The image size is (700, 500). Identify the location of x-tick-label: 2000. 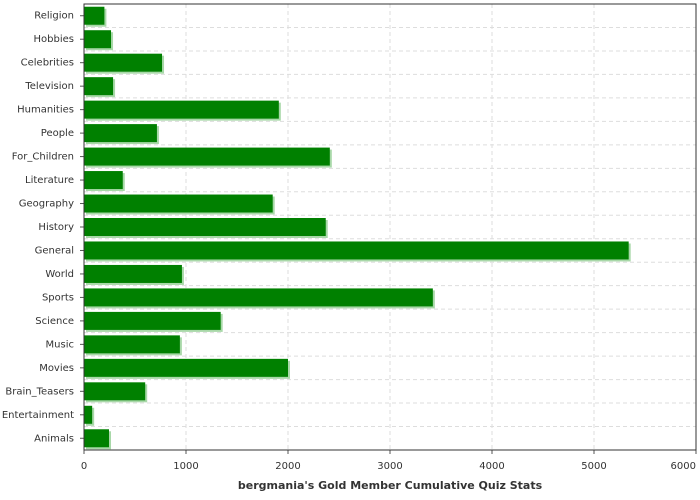
(287, 466).